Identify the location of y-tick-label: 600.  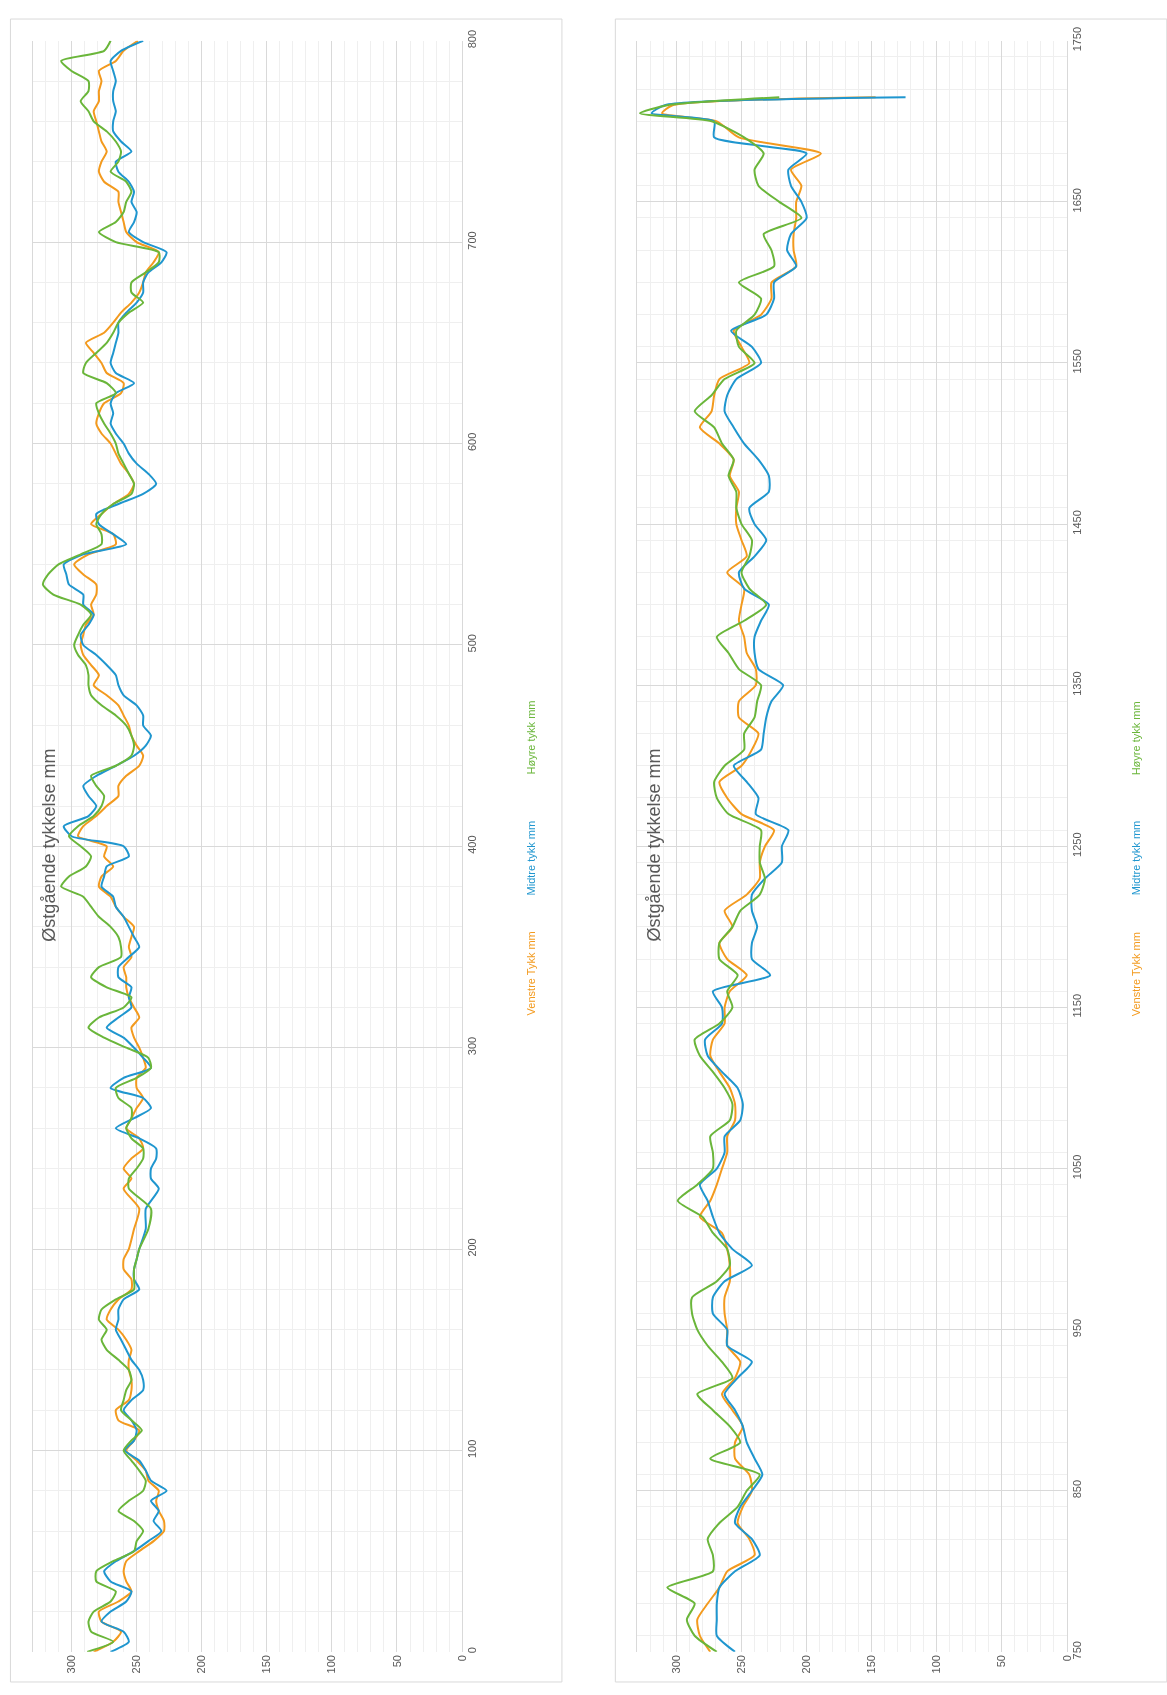
(472, 442).